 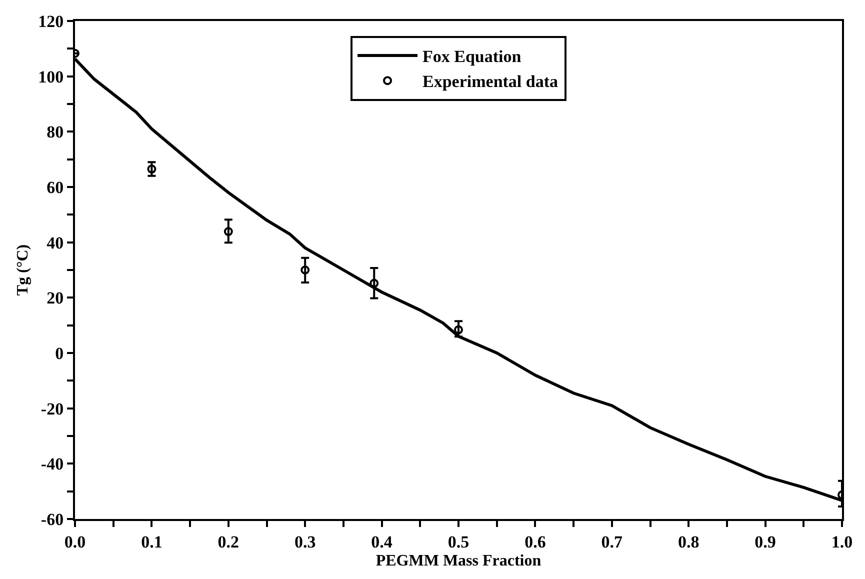 I want to click on x-tick-label: 0.8, so click(x=689, y=542).